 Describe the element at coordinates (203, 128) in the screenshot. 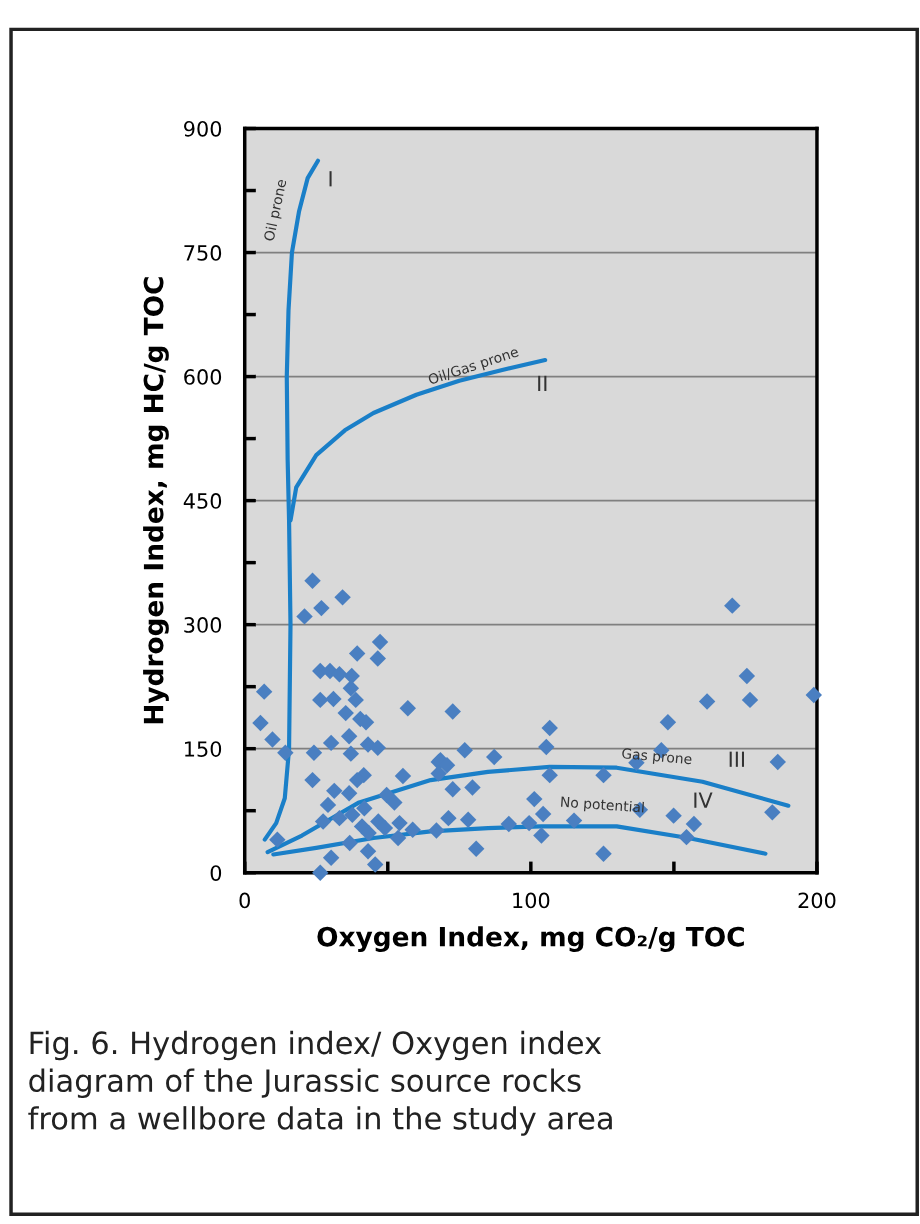

I see `y-tick-label: 900` at that location.